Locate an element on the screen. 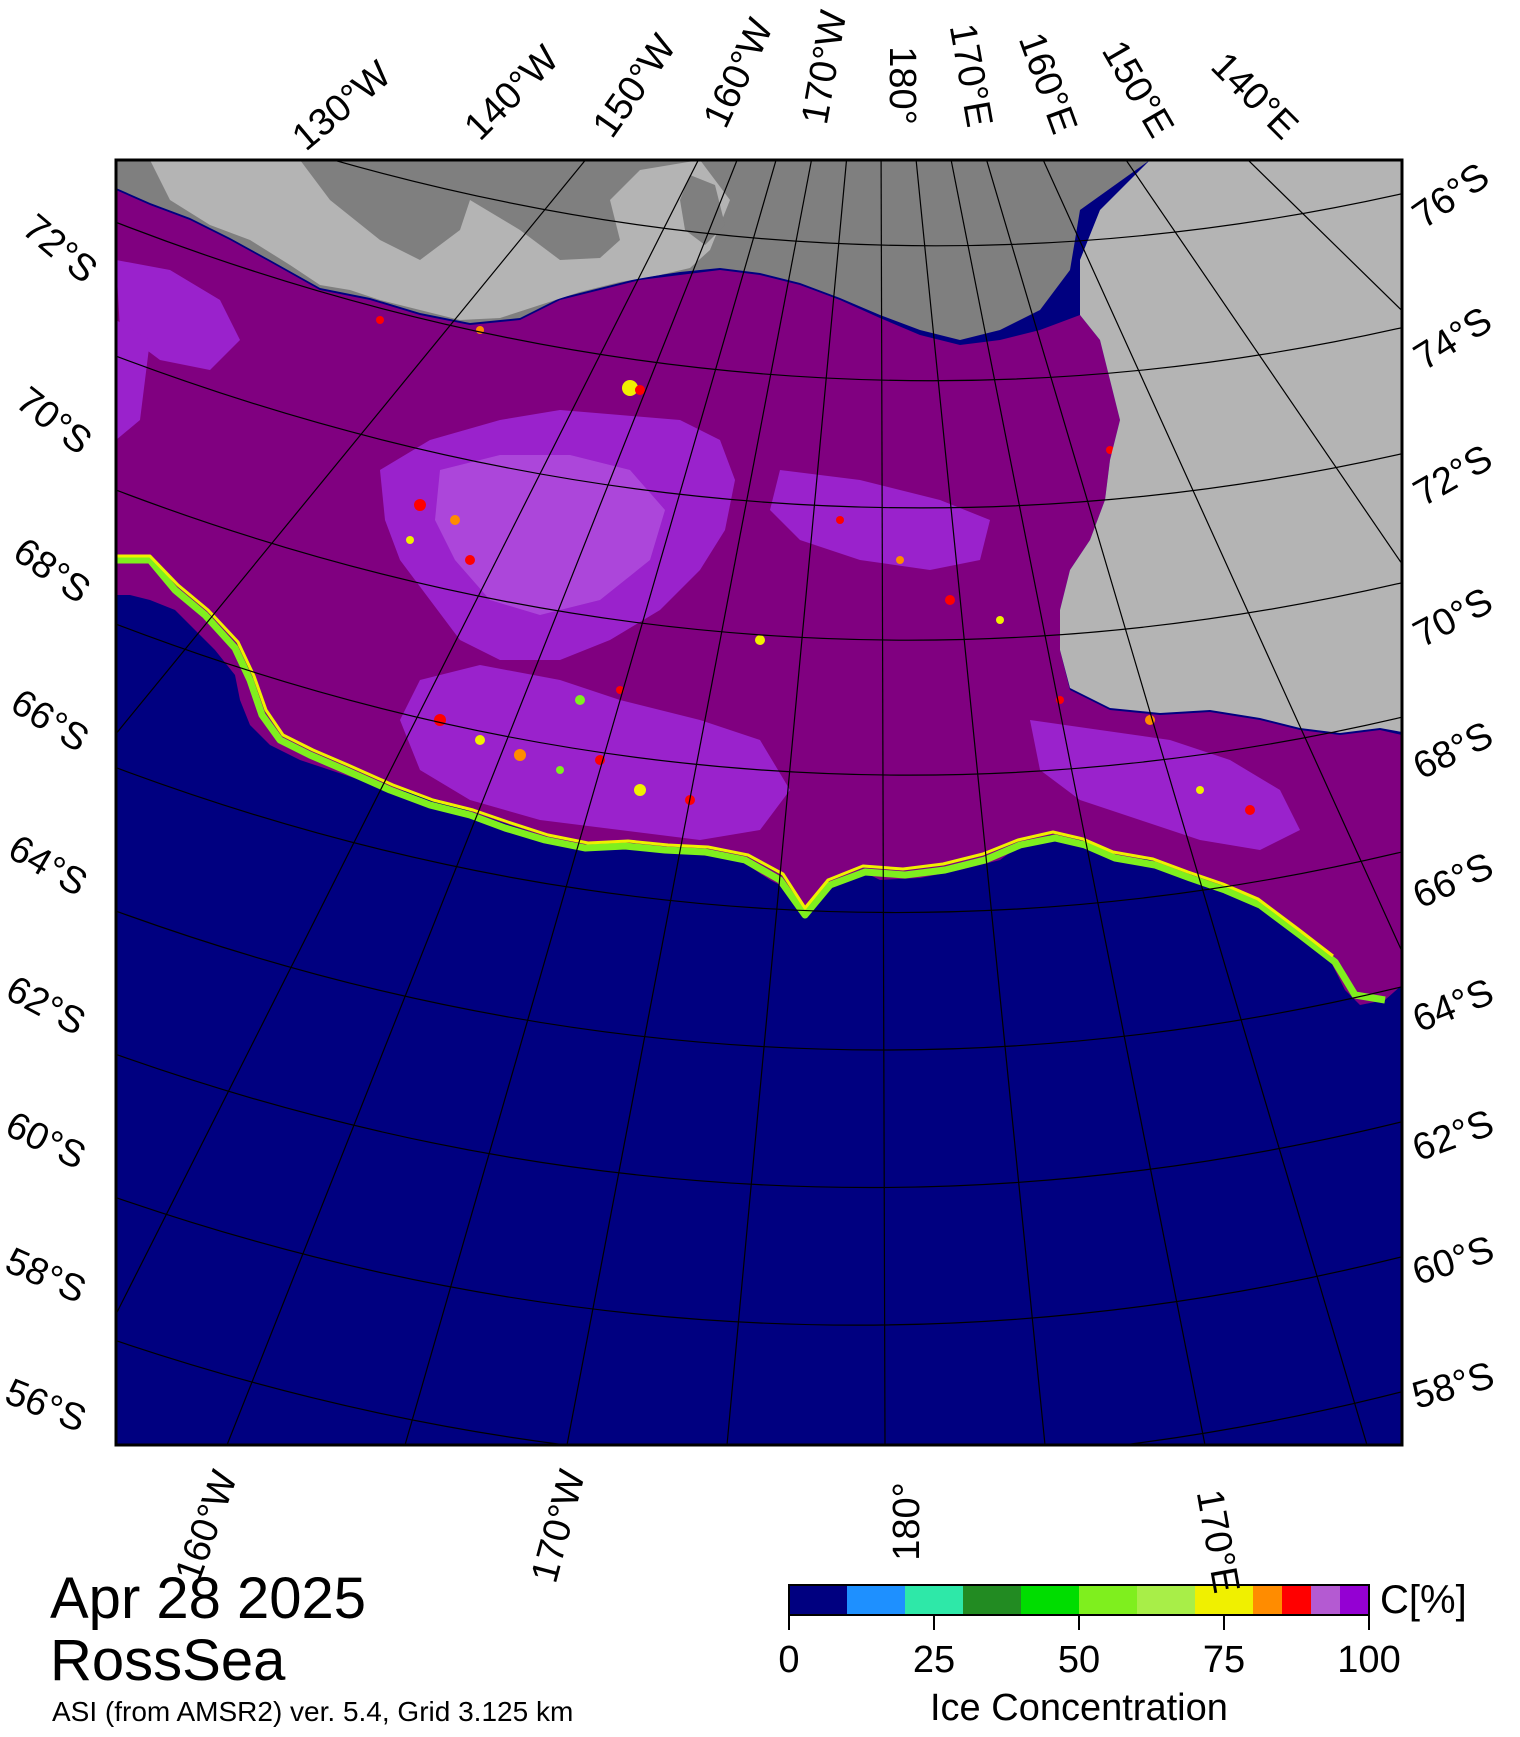 The height and width of the screenshot is (1737, 1520). colorbar-title: Ice Concentration is located at coordinates (1079, 1708).